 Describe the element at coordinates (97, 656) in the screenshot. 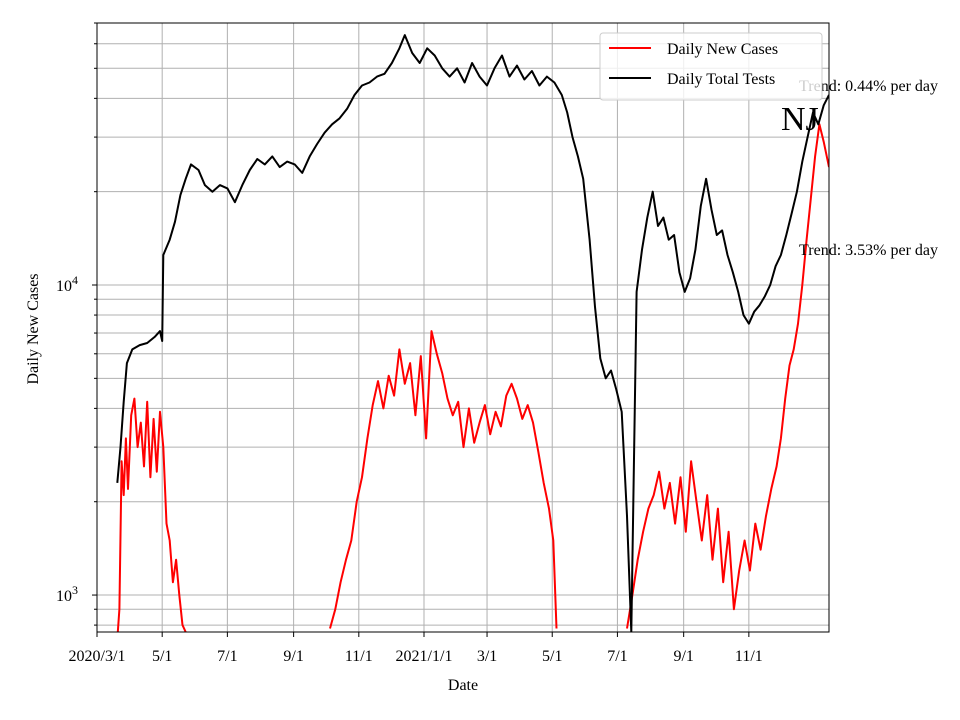

I see `x-tick-label: 2020/3/1` at that location.